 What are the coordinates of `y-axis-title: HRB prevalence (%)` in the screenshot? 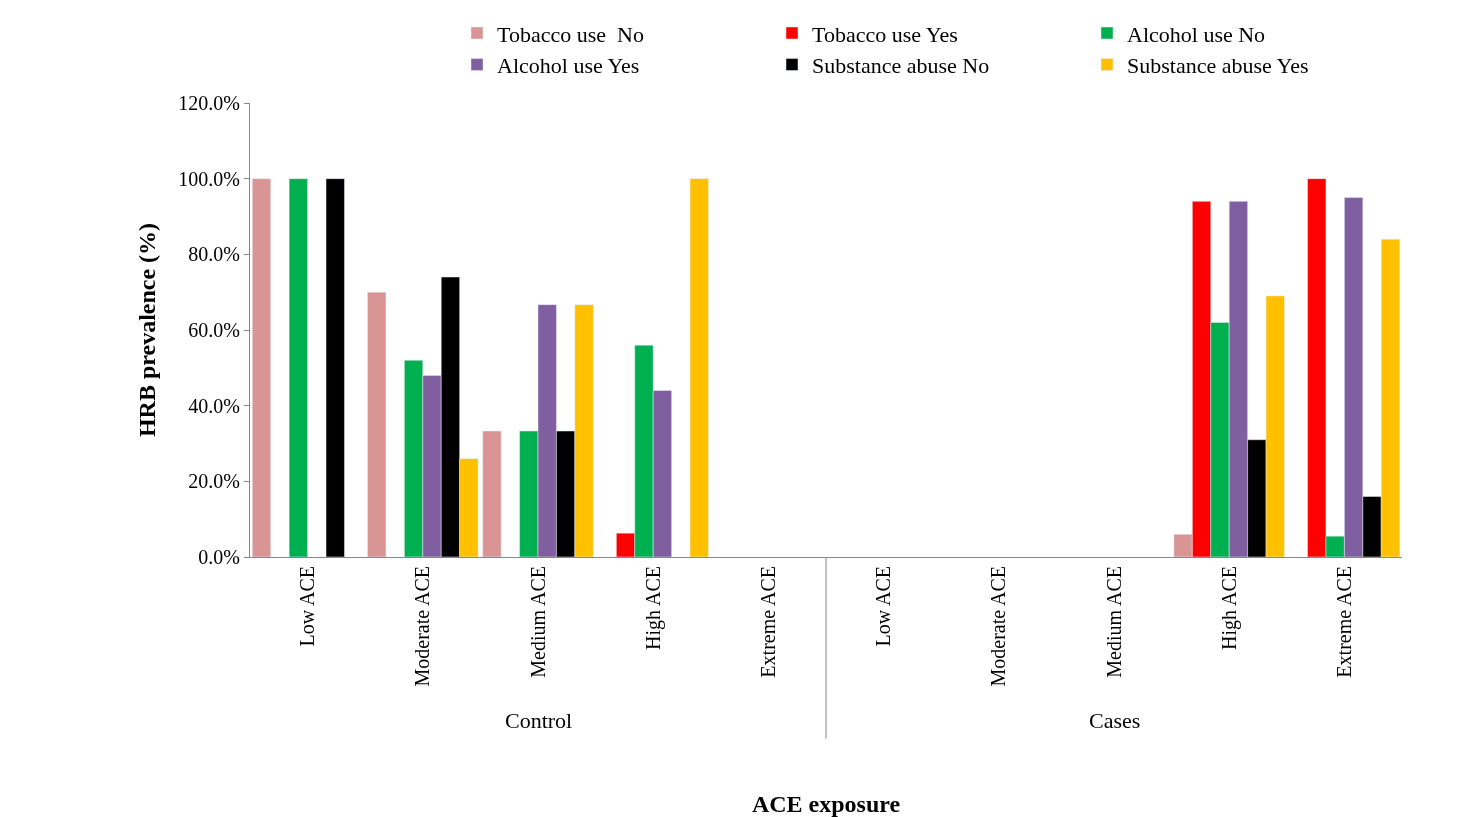 It's located at (147, 330).